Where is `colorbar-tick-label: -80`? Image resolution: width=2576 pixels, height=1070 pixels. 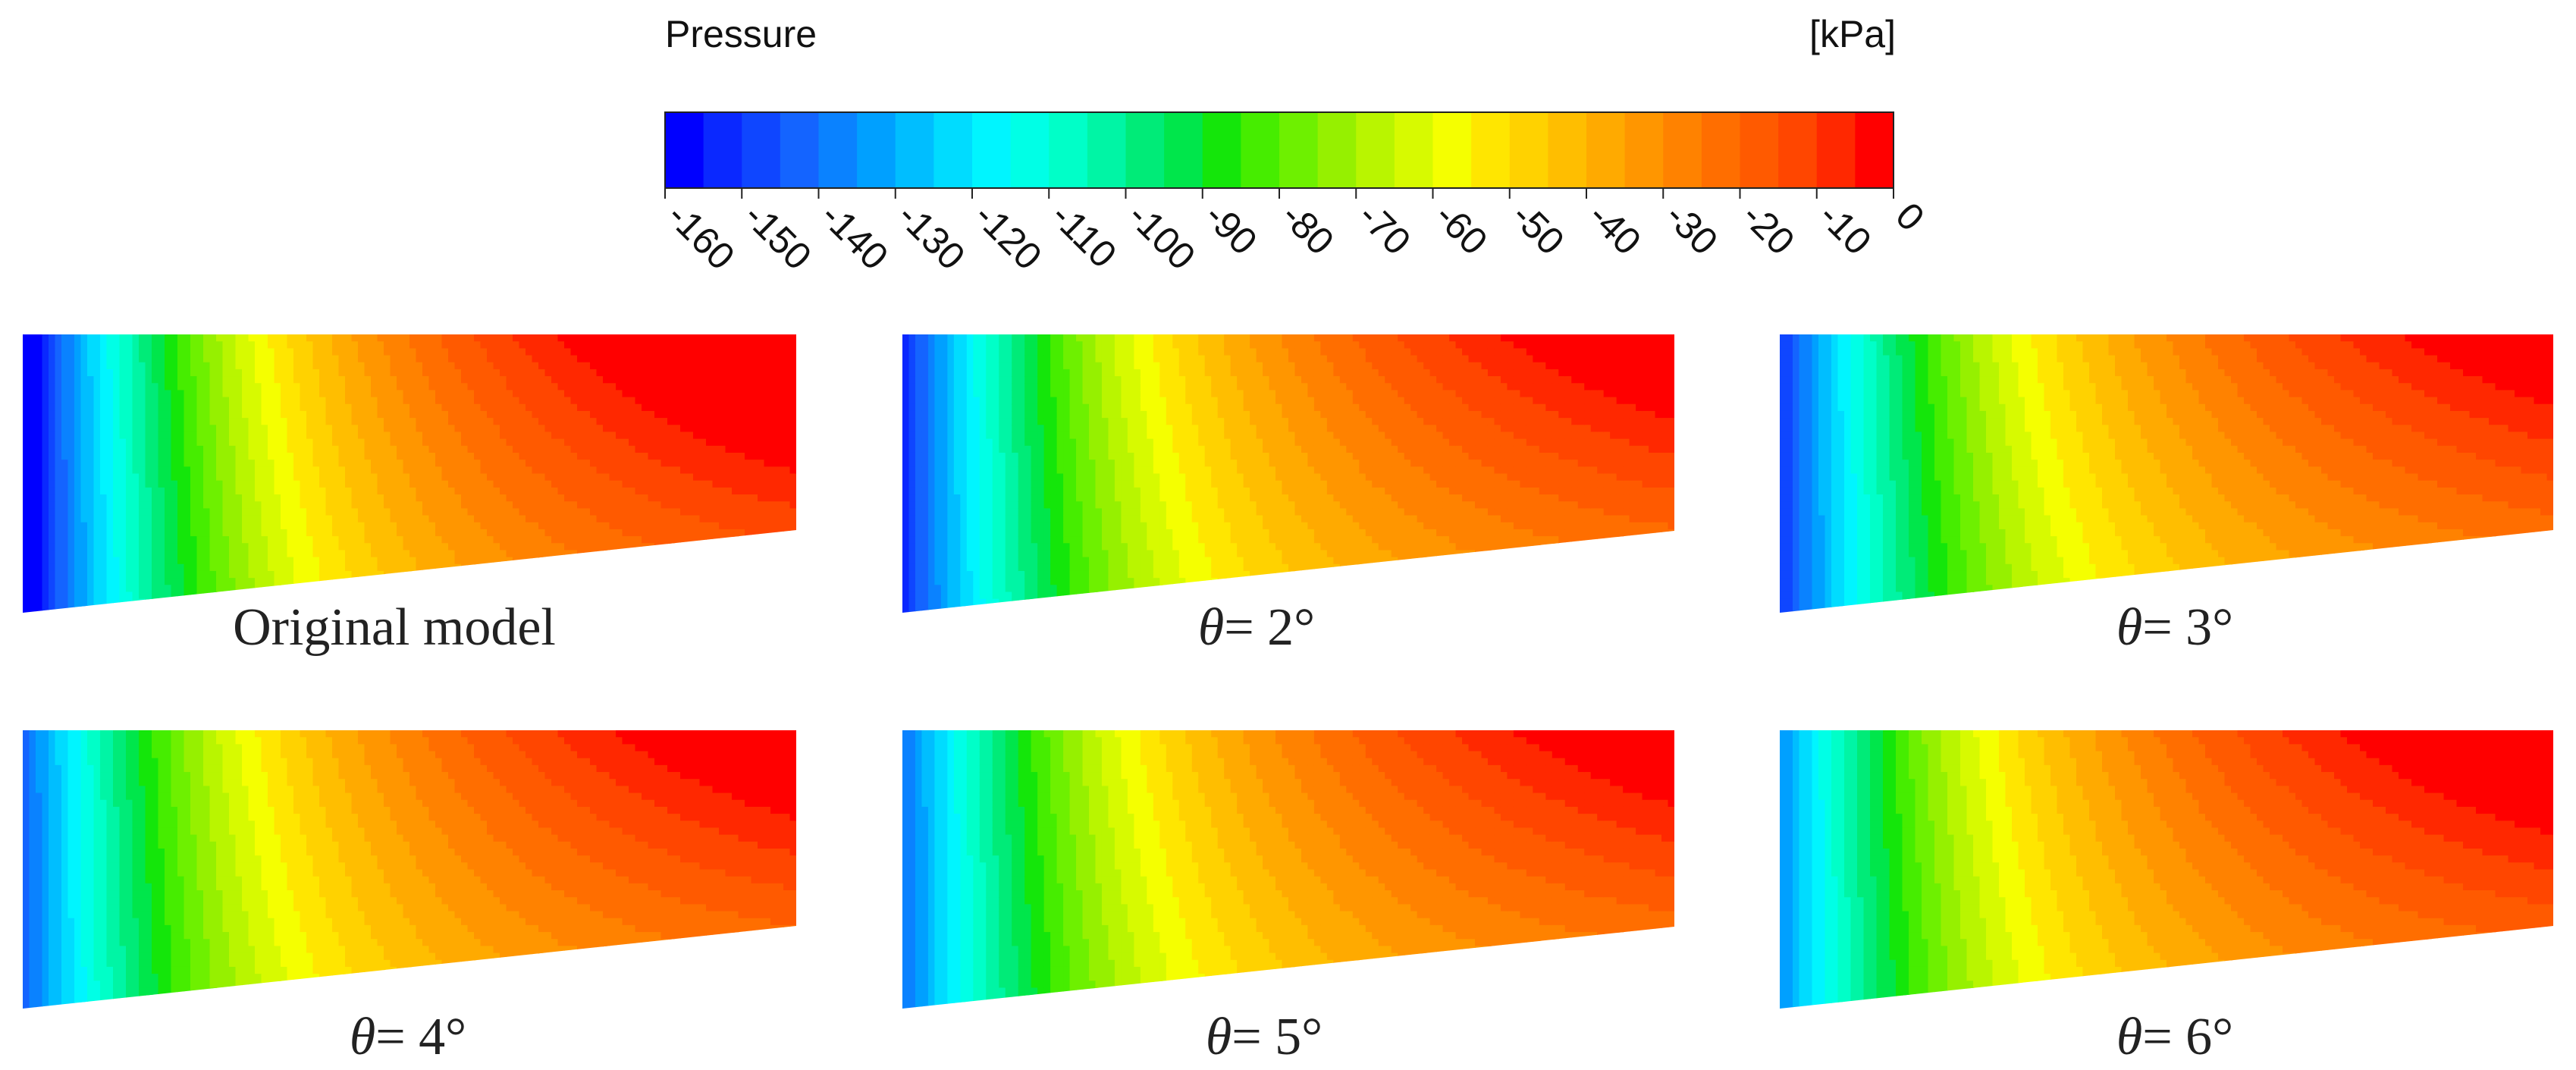 colorbar-tick-label: -80 is located at coordinates (1307, 228).